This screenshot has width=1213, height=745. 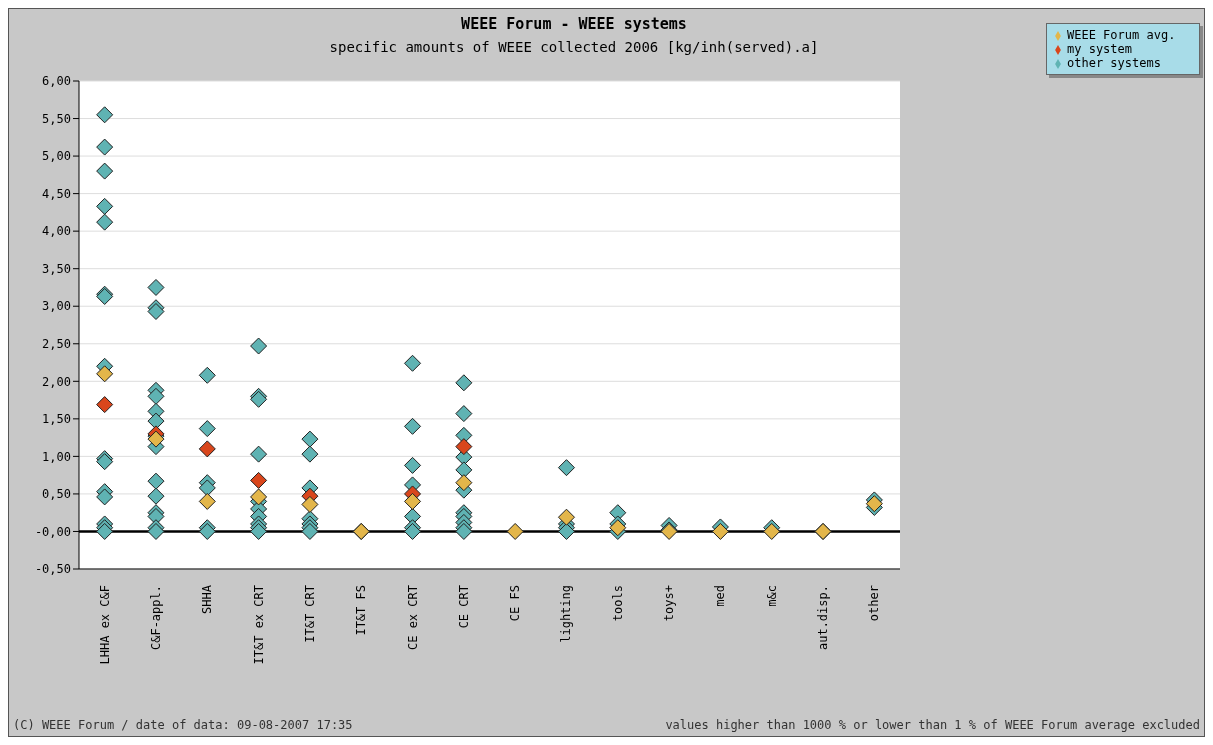 What do you see at coordinates (720, 596) in the screenshot?
I see `x-tick-label: med` at bounding box center [720, 596].